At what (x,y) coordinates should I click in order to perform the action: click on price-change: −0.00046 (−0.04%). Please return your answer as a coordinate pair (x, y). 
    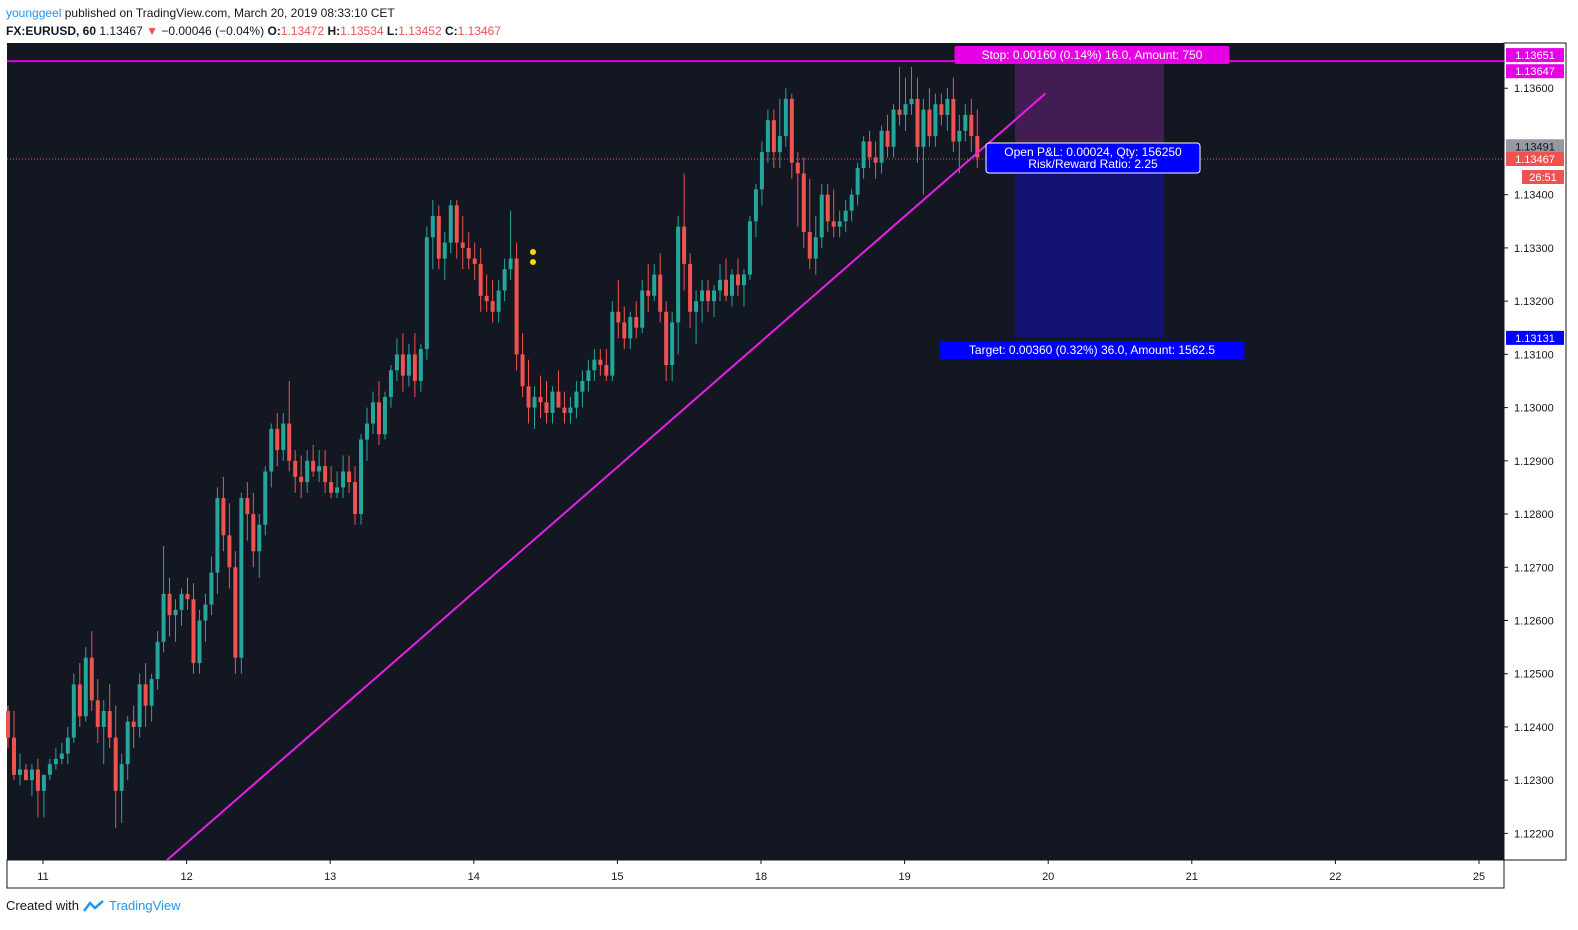
    Looking at the image, I should click on (213, 31).